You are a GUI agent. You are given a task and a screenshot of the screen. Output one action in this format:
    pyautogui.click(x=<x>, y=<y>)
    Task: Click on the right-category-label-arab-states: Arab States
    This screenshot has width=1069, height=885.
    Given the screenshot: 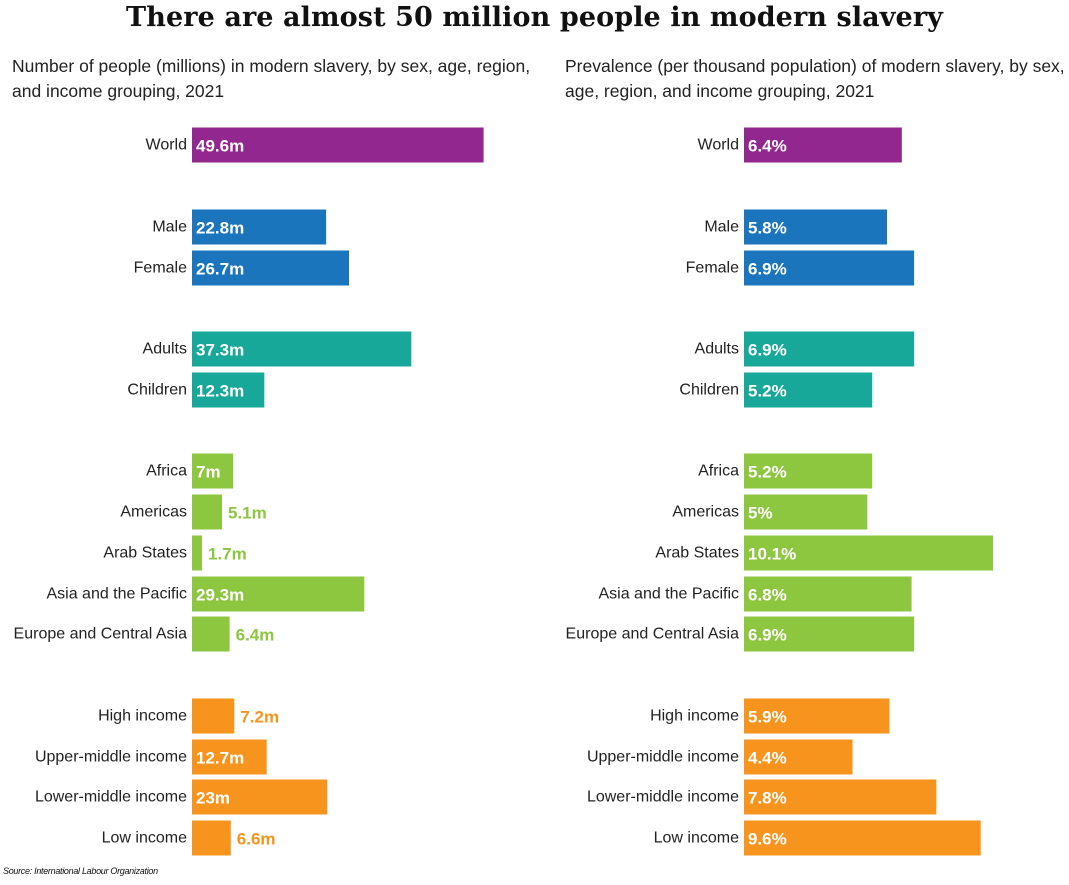 What is the action you would take?
    pyautogui.click(x=697, y=553)
    